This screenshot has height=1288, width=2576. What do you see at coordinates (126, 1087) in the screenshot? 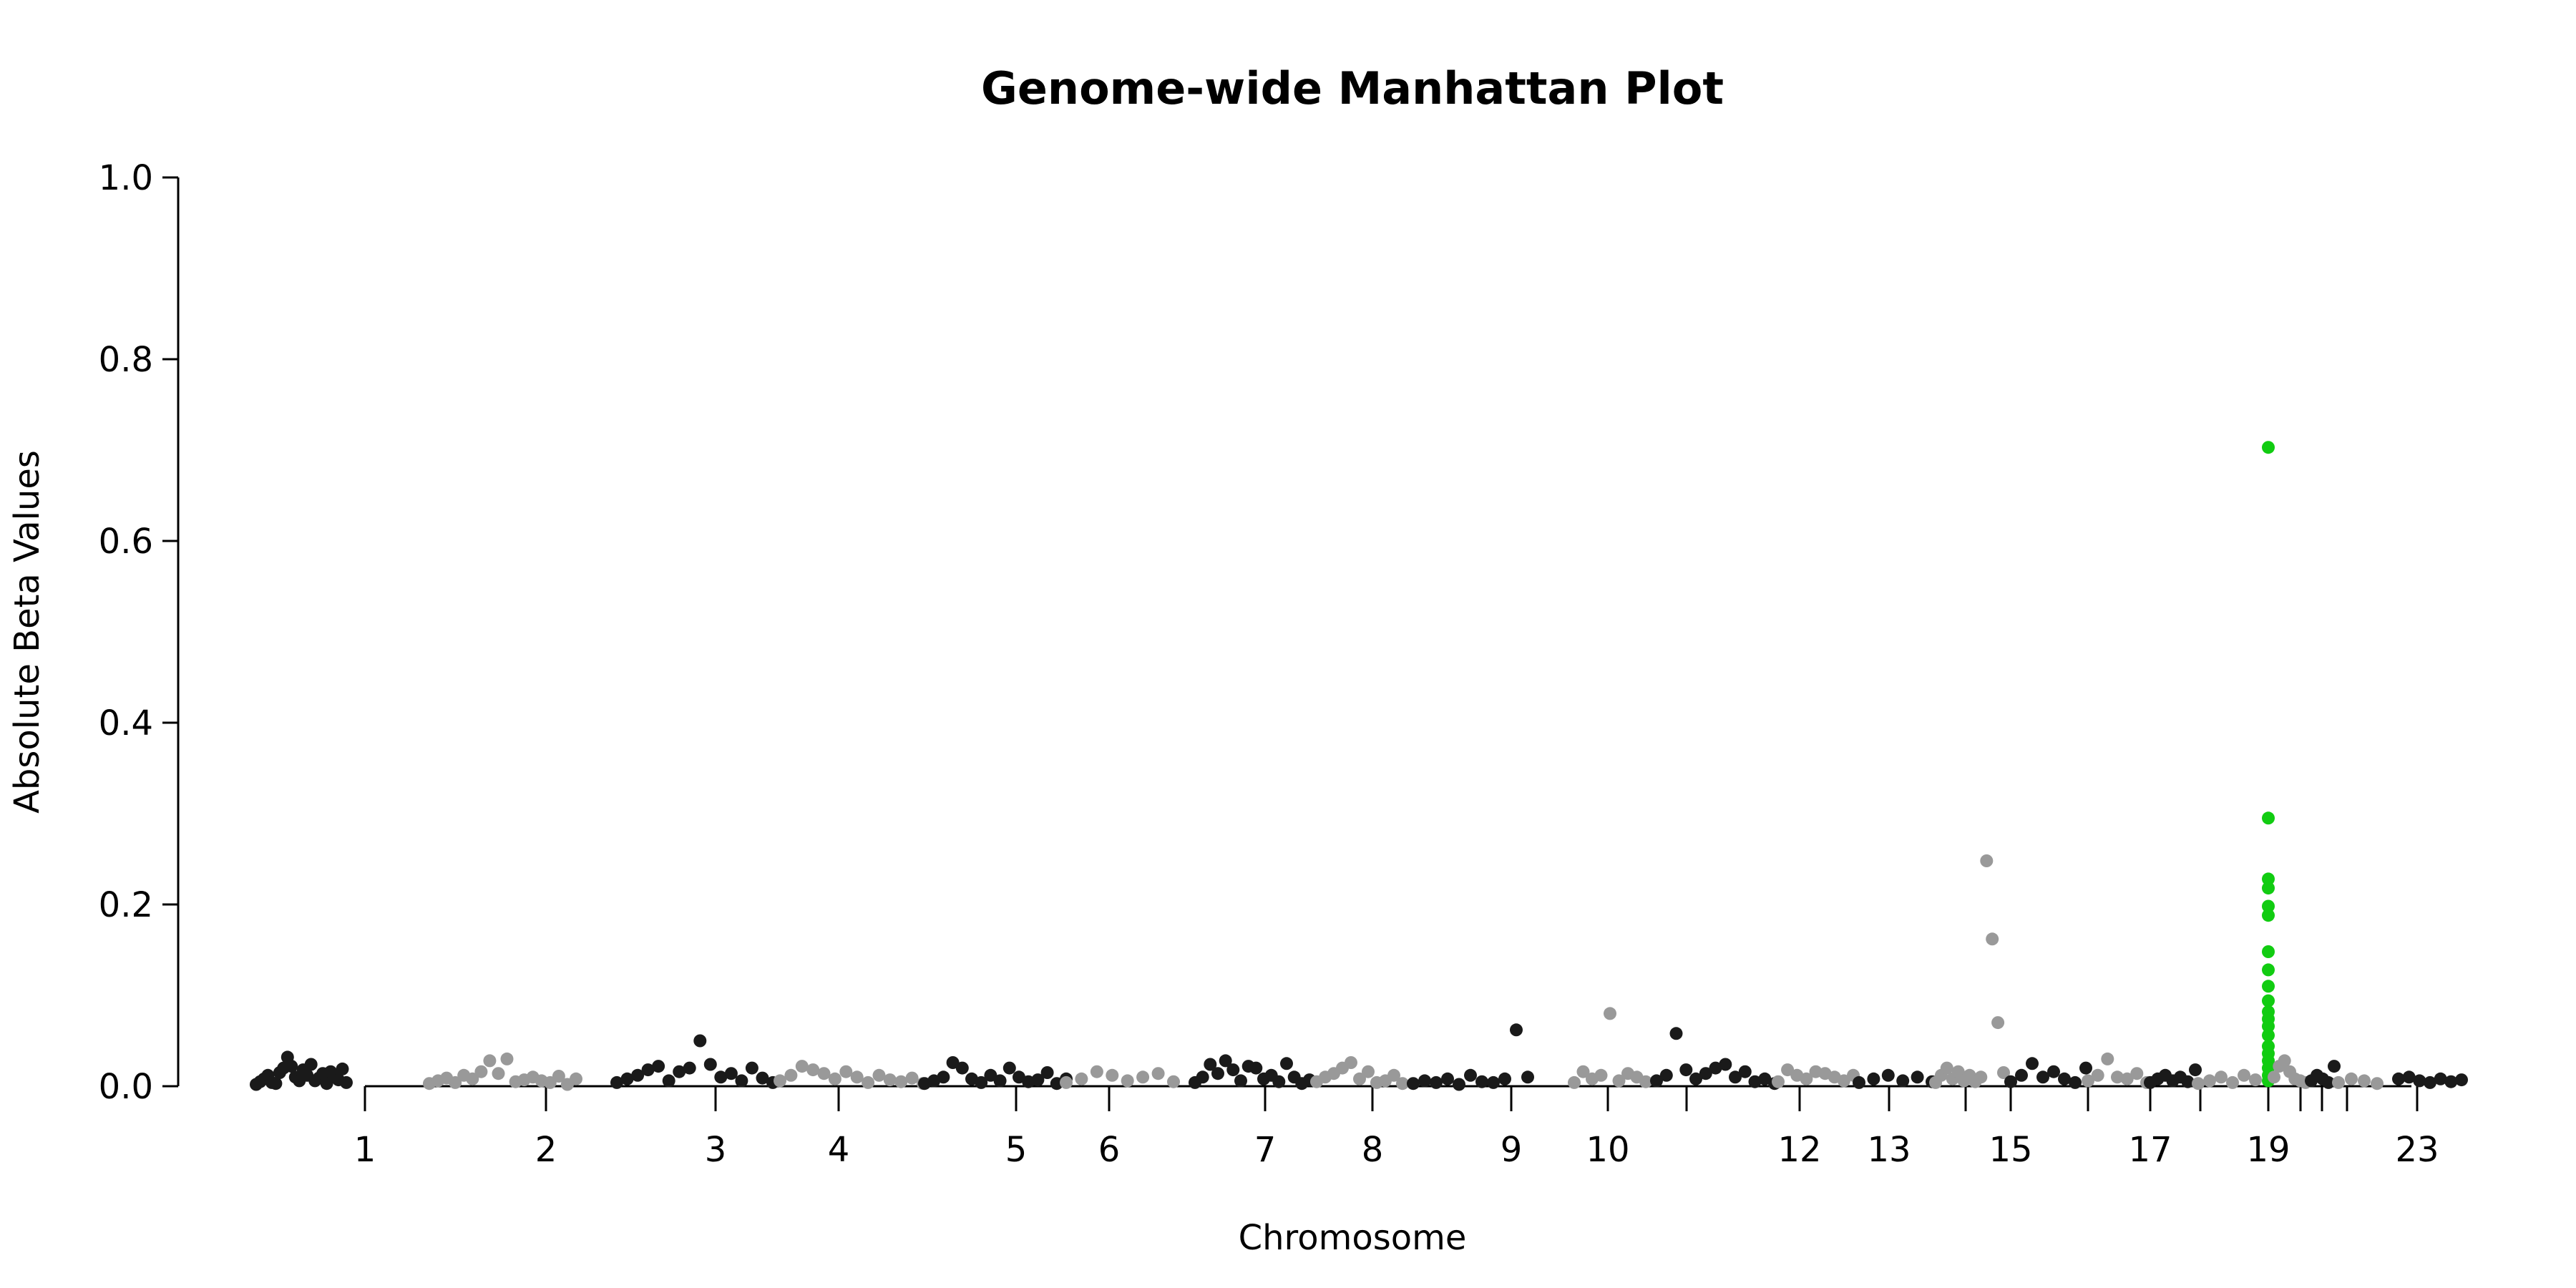
I see `y-tick-label: 0.0` at bounding box center [126, 1087].